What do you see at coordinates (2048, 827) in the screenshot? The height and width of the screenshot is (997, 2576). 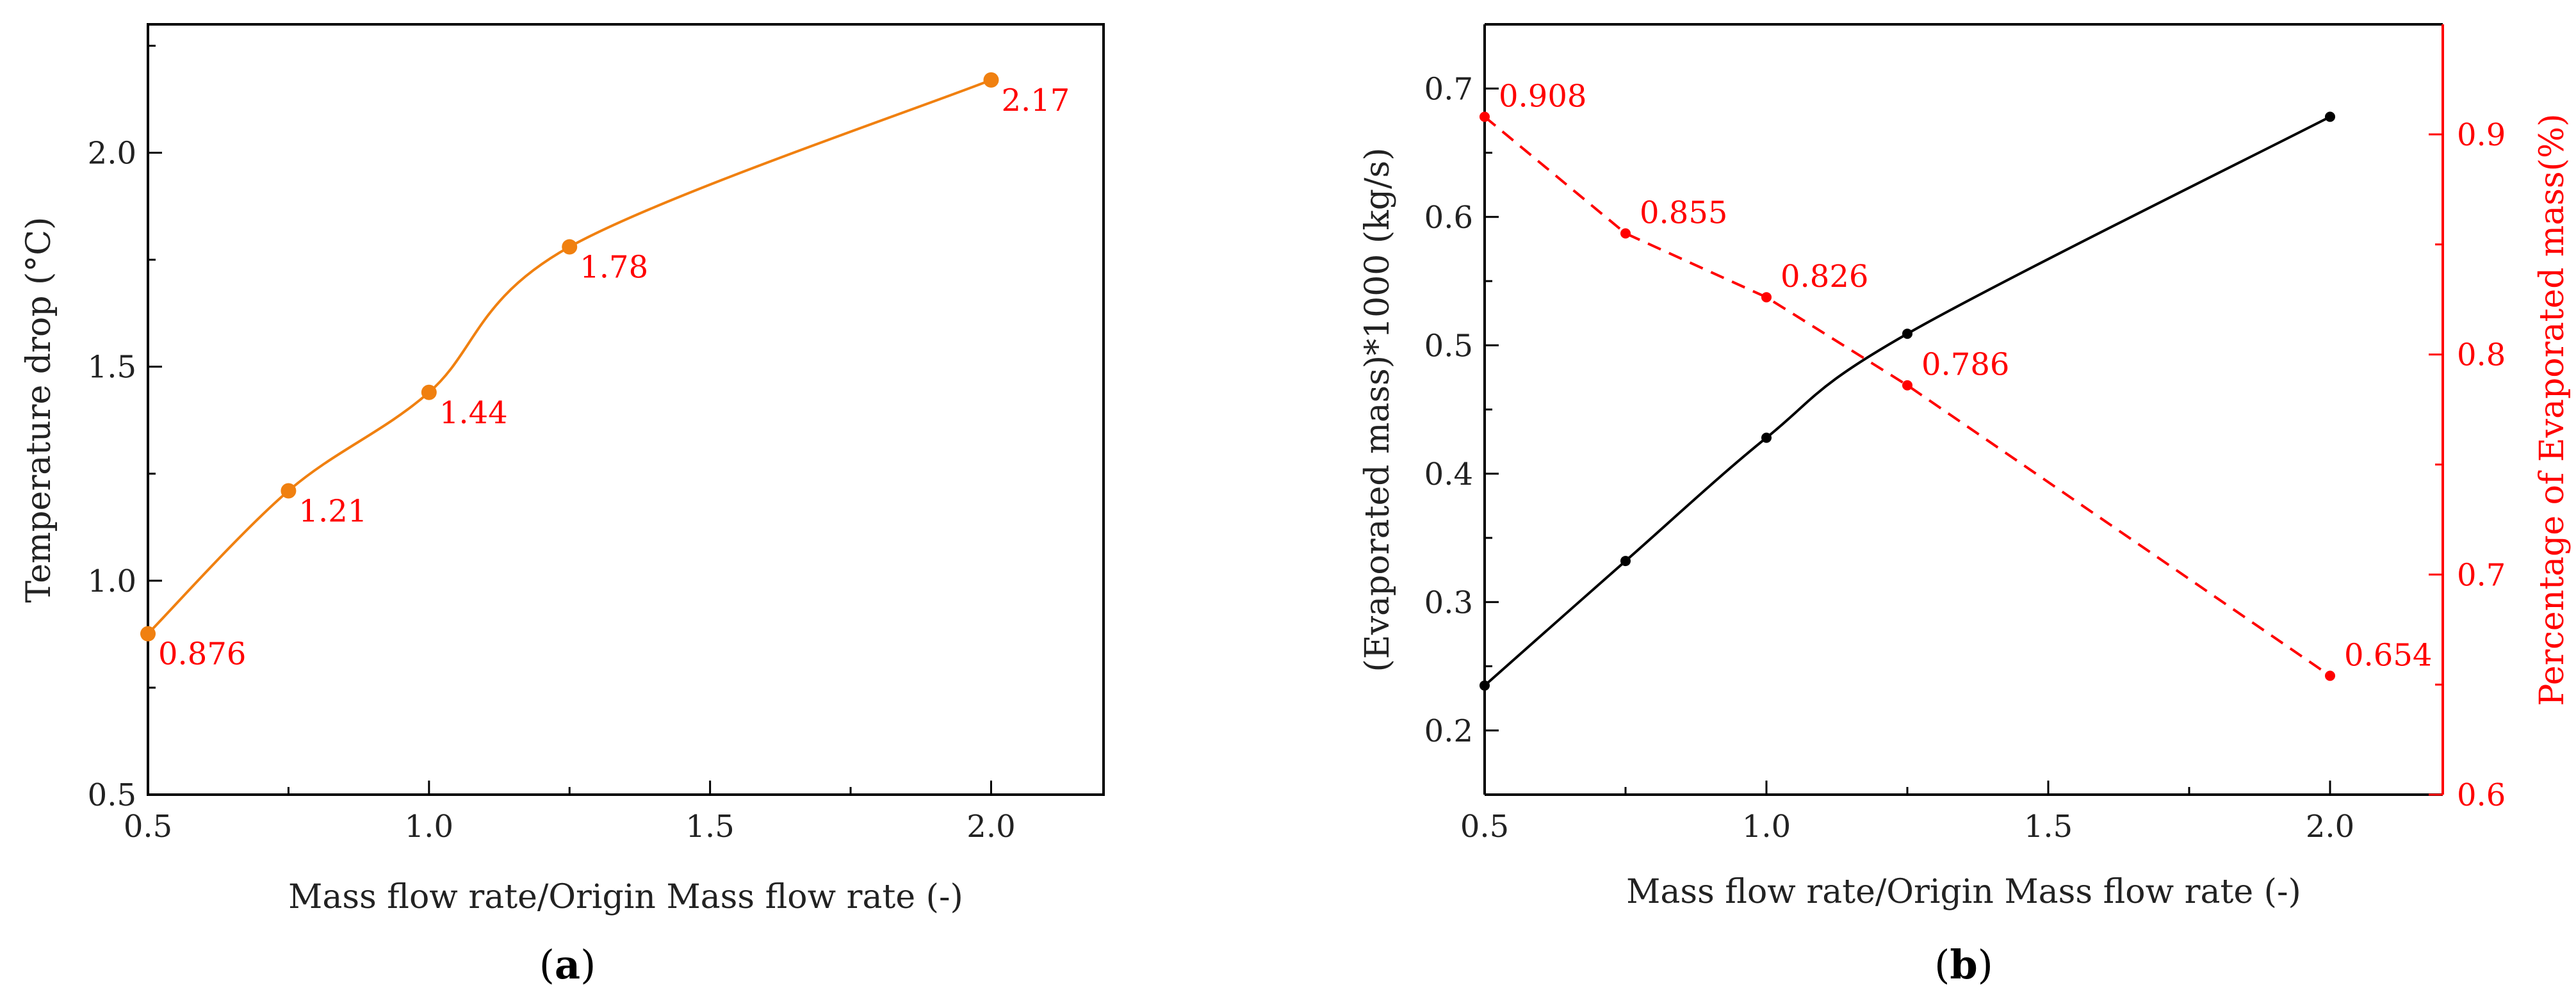 I see `chart-b-x-tick-label: 1.5` at bounding box center [2048, 827].